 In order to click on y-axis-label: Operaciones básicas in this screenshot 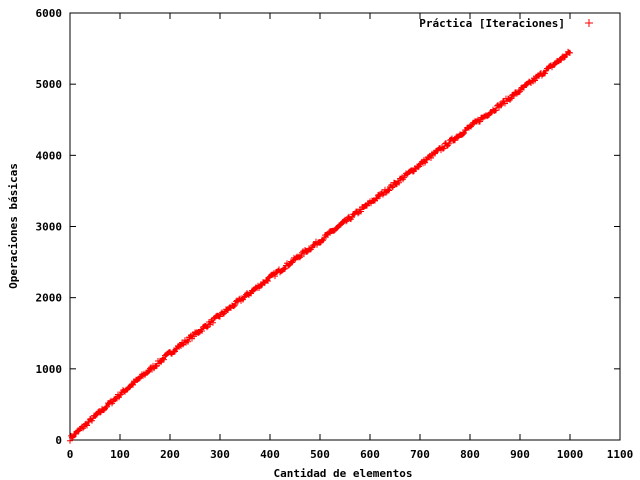, I will do `click(13, 226)`.